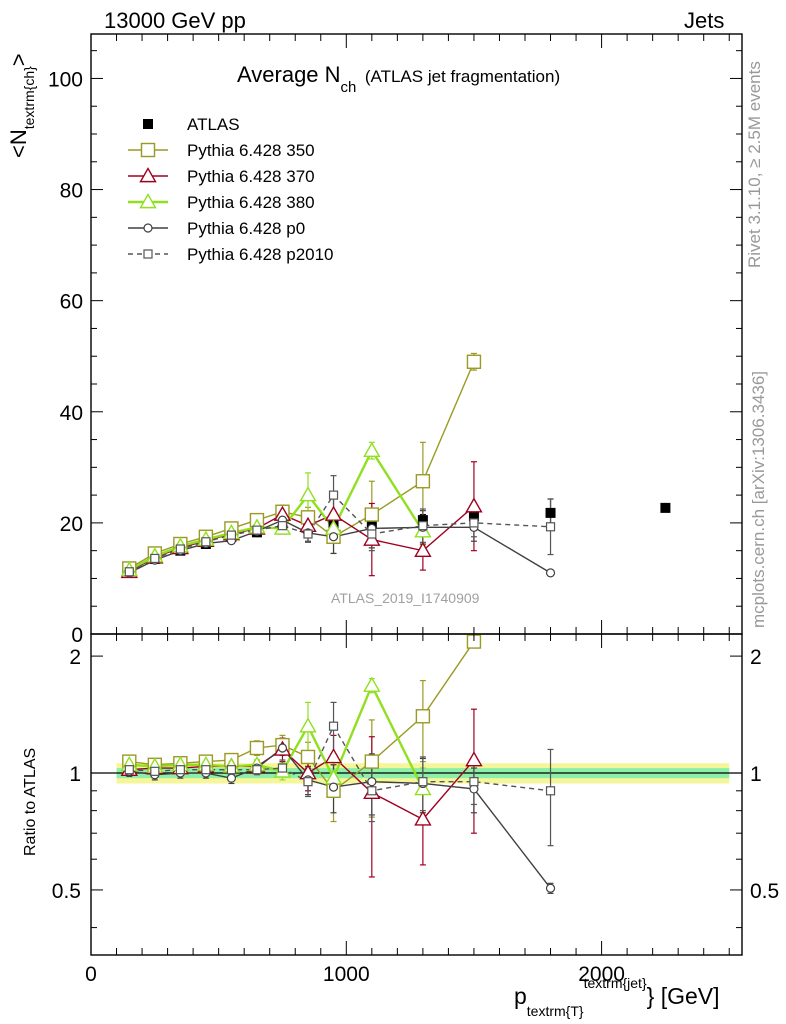  Describe the element at coordinates (423, 782) in the screenshot. I see `ratio-point-s4-p10` at that location.